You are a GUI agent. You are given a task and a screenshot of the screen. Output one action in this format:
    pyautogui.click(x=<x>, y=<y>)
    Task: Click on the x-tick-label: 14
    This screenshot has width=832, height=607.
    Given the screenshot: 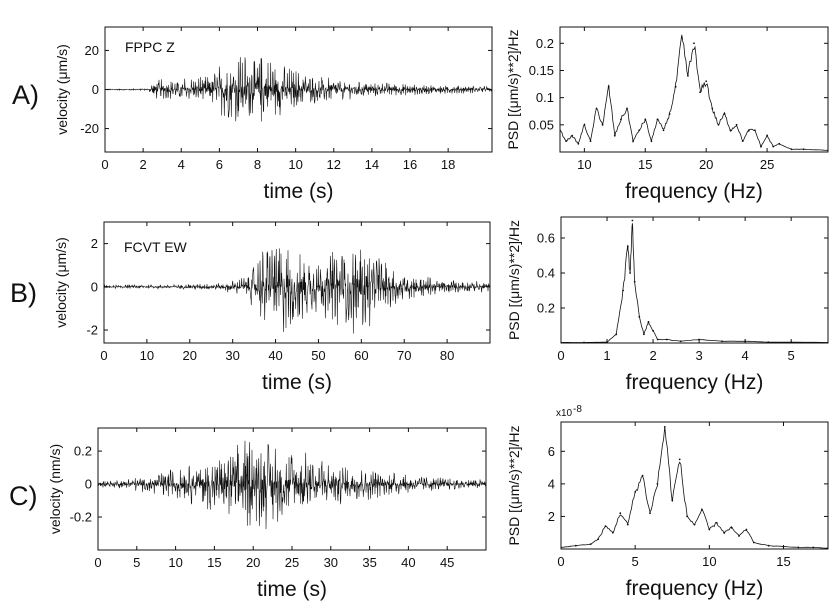 What is the action you would take?
    pyautogui.click(x=372, y=164)
    